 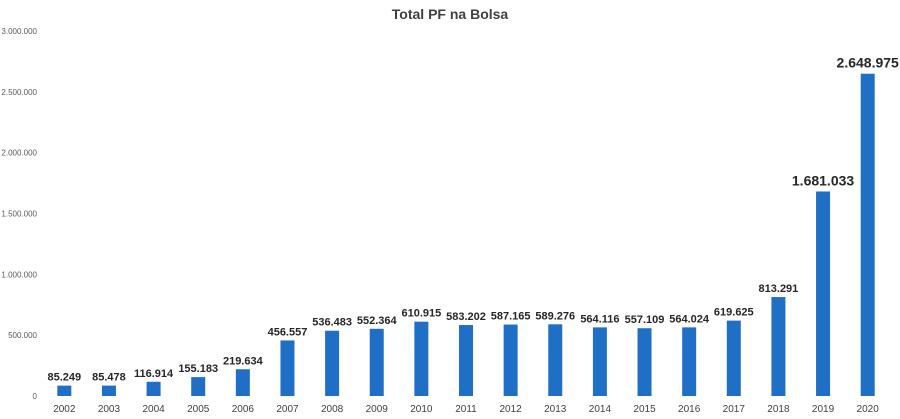 I want to click on data-label-2020: 2.648.975, so click(x=868, y=63).